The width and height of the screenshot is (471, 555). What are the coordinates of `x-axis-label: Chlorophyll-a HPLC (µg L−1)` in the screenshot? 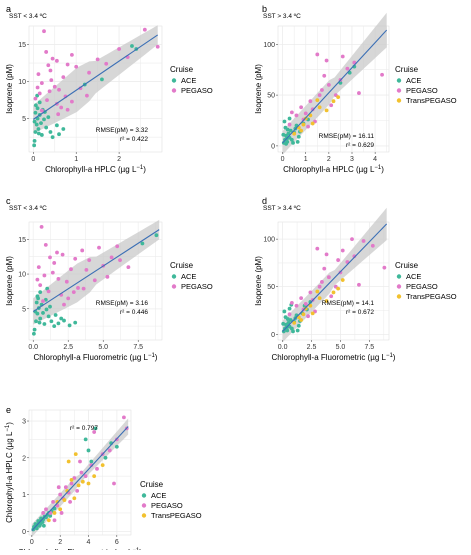 It's located at (95, 169).